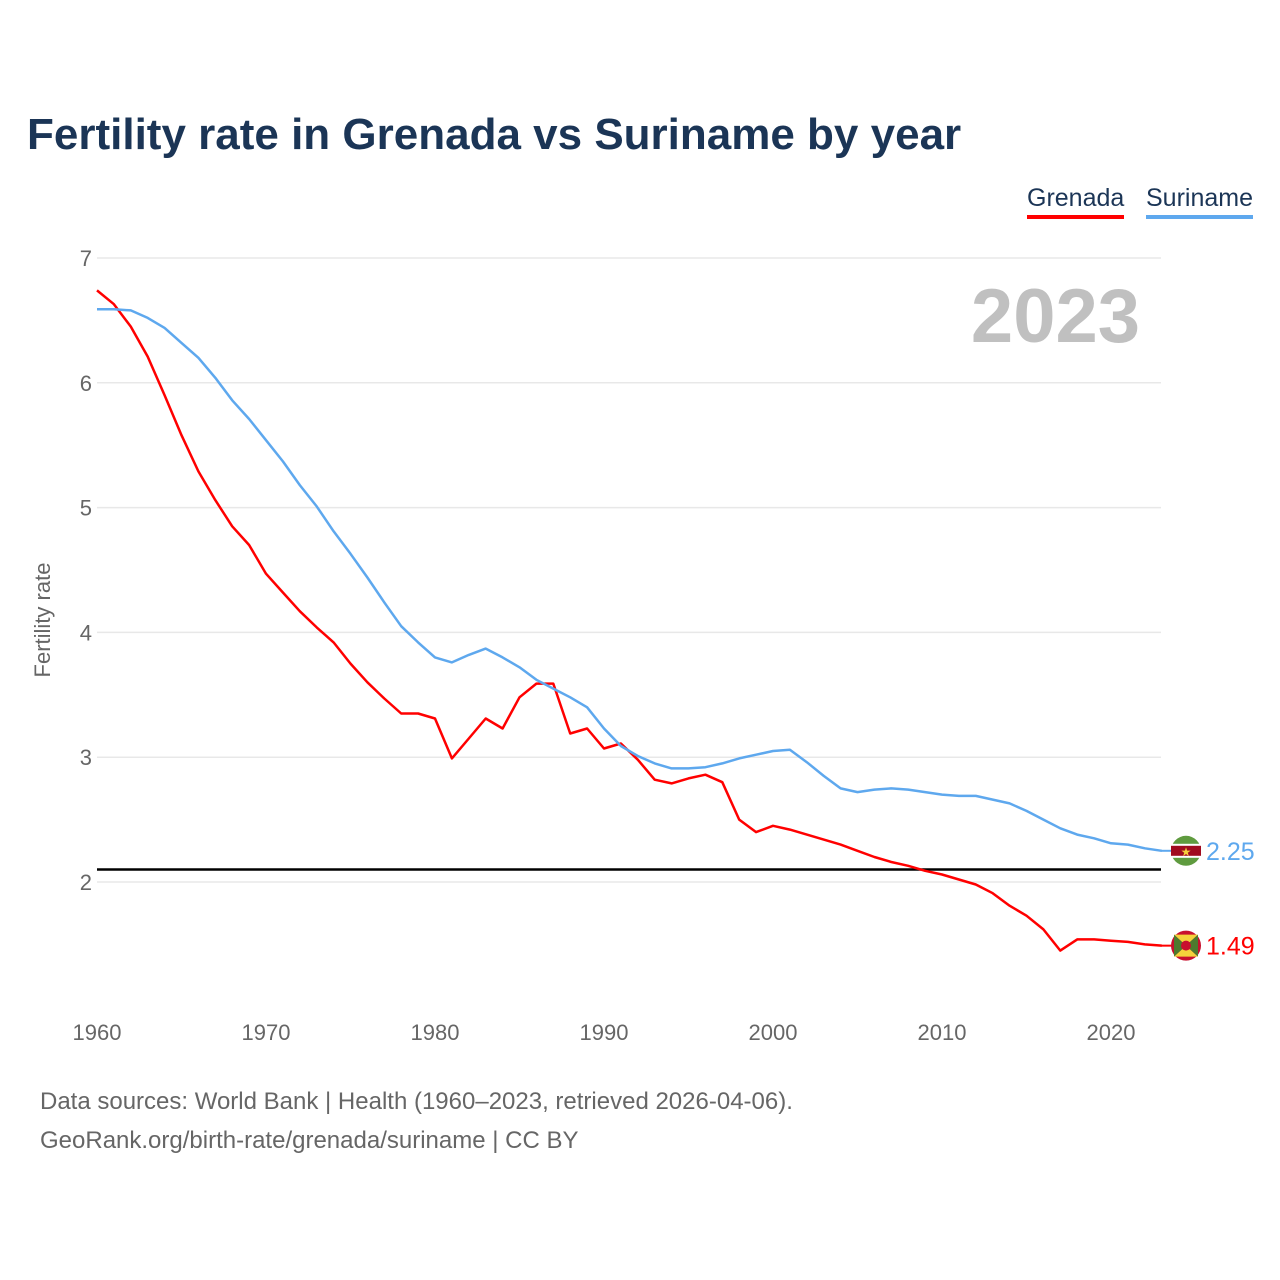 The width and height of the screenshot is (1280, 1280). I want to click on y-tick-label: 7, so click(86, 258).